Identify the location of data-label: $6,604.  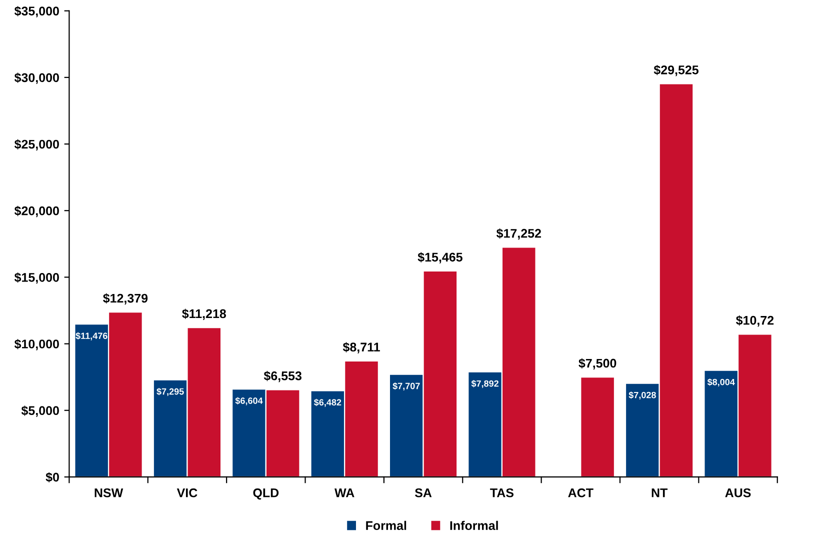
(249, 401).